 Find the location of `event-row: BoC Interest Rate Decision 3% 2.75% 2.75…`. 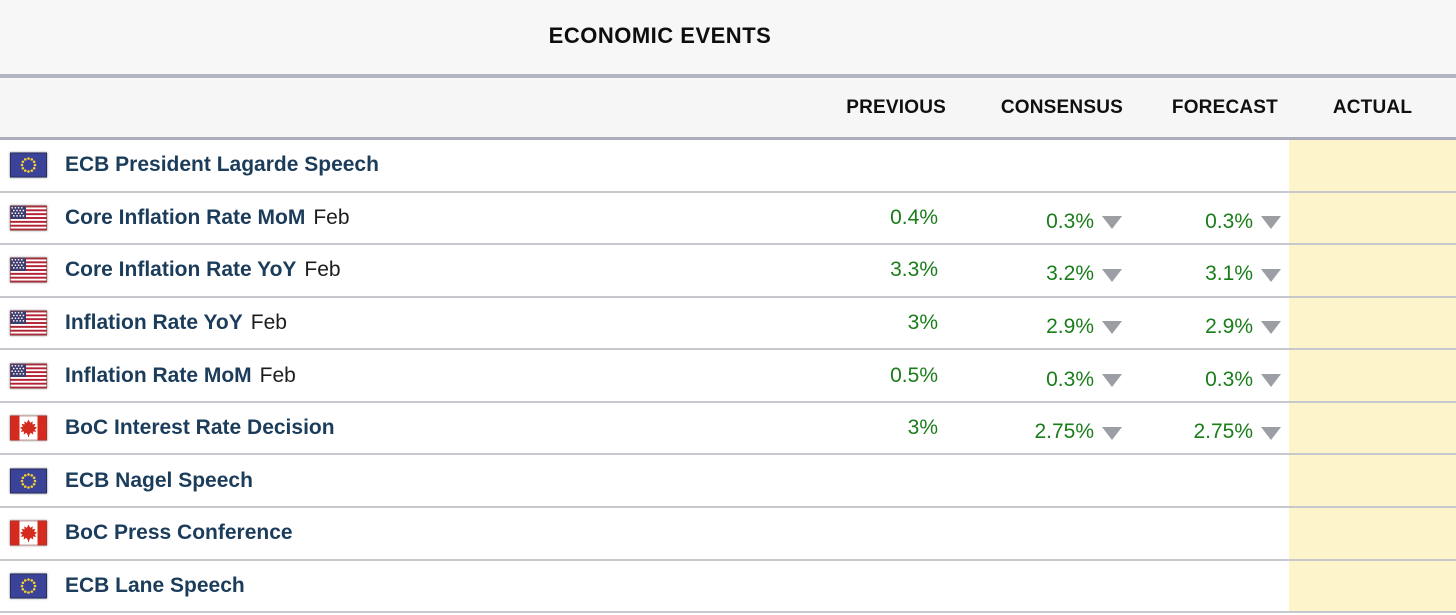

event-row: BoC Interest Rate Decision 3% 2.75% 2.75… is located at coordinates (728, 429).